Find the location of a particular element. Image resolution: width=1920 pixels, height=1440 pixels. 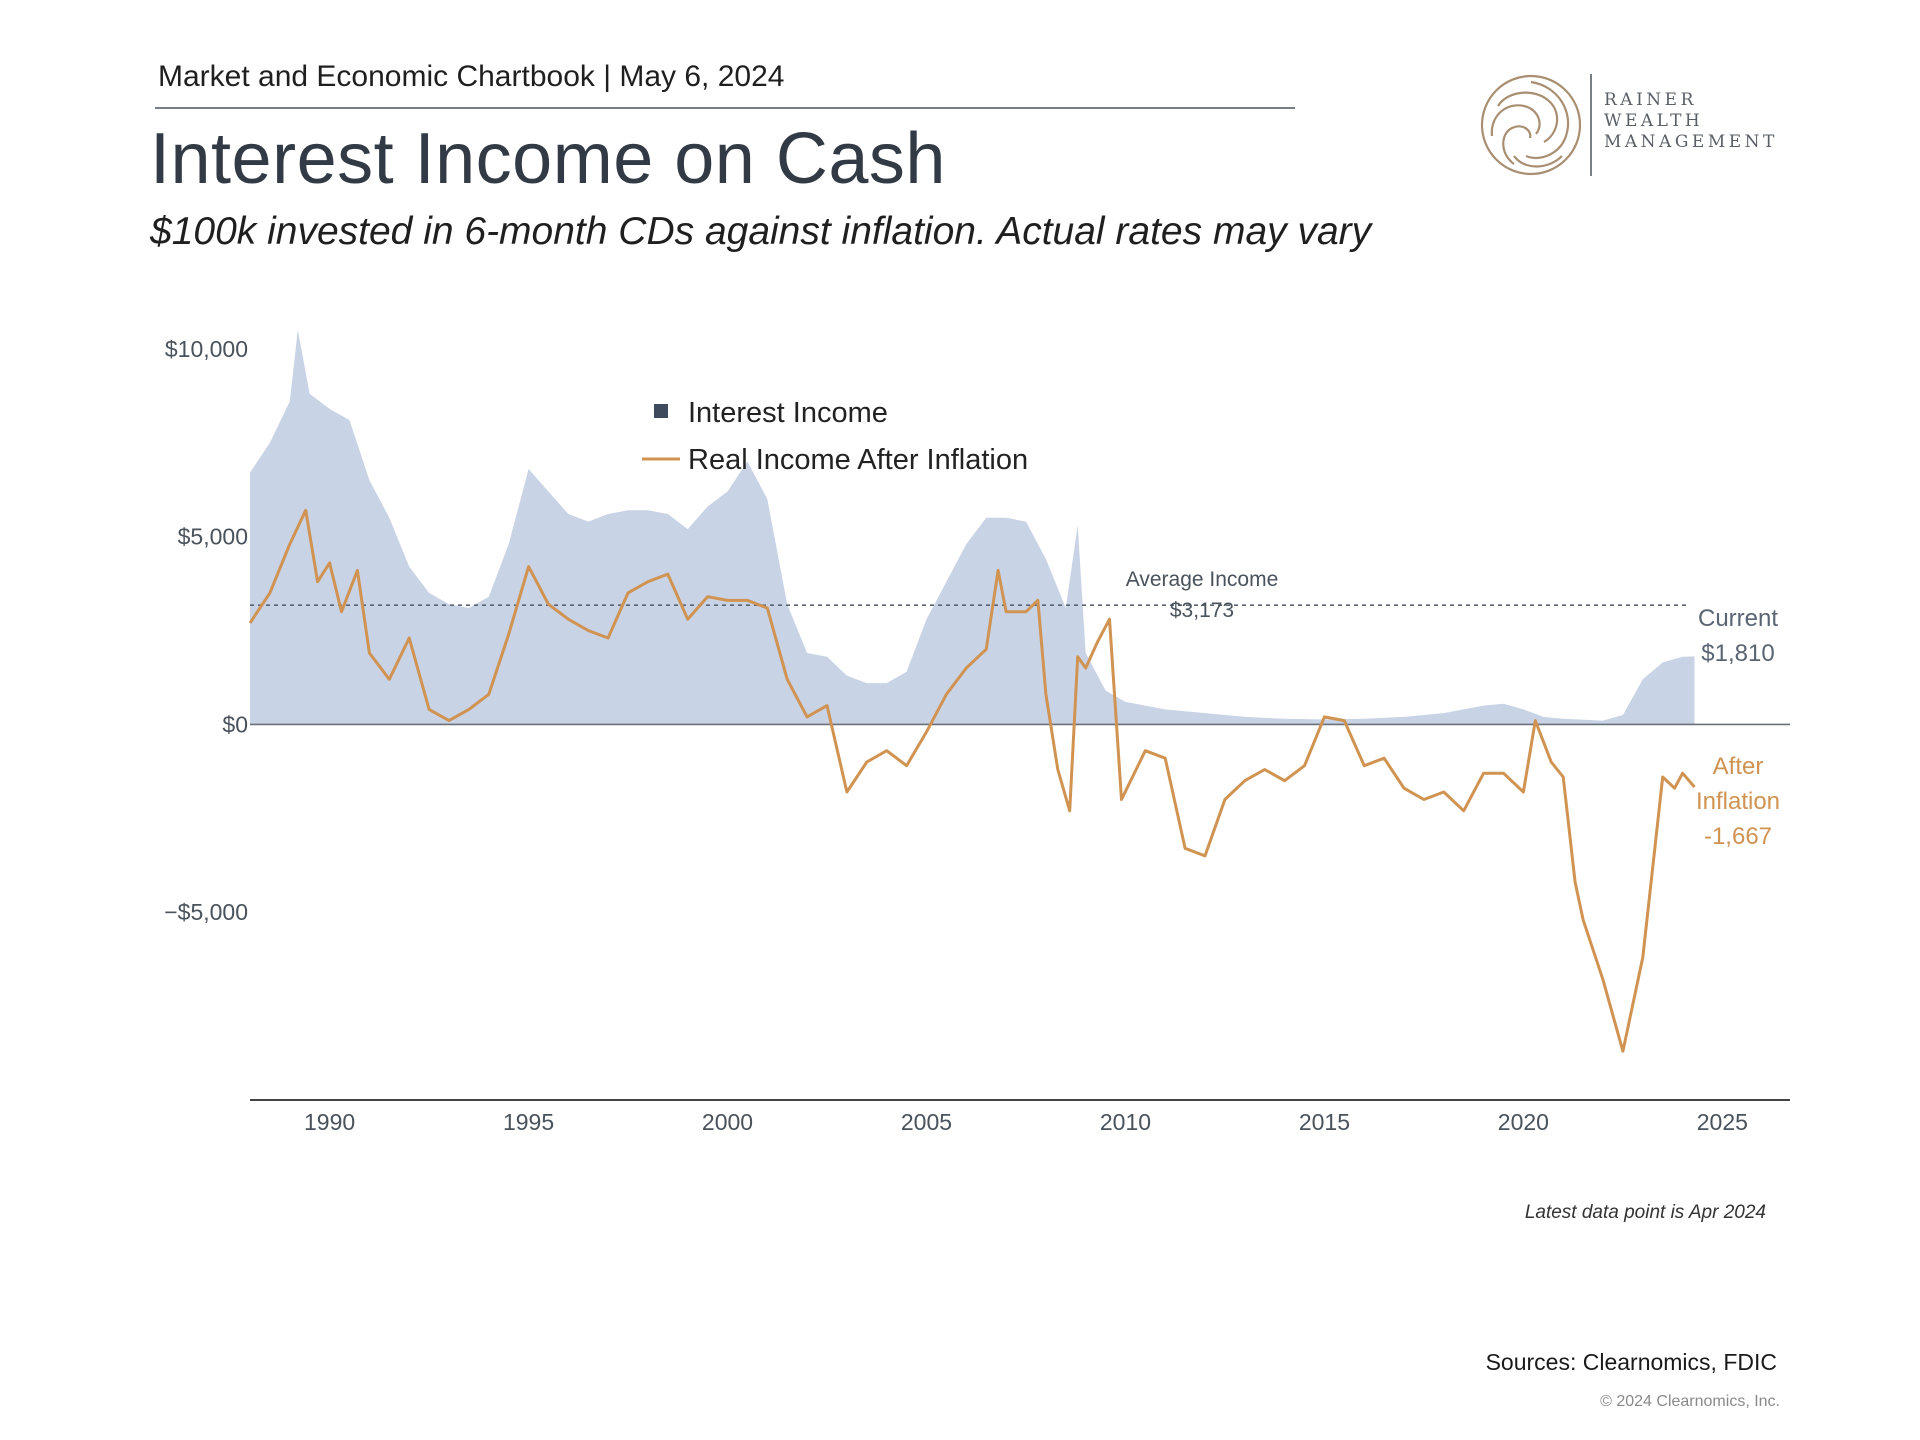

x-tick-label-3: 2005 is located at coordinates (926, 1122).